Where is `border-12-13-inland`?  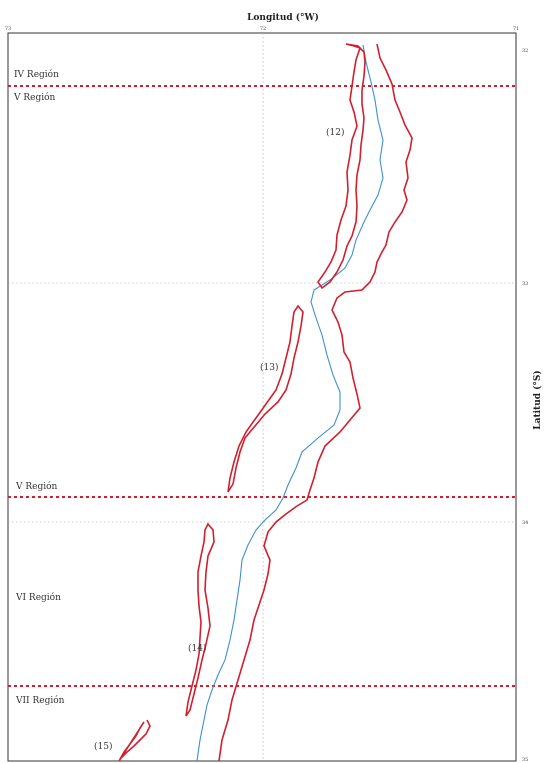
border-12-13-inland is located at coordinates (354, 275).